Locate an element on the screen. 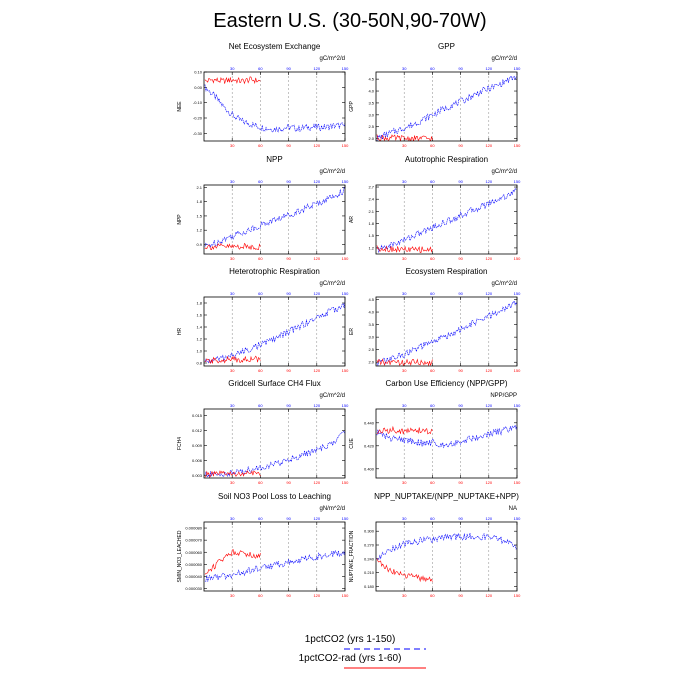 The image size is (700, 700). panel-title: GPP is located at coordinates (446, 46).